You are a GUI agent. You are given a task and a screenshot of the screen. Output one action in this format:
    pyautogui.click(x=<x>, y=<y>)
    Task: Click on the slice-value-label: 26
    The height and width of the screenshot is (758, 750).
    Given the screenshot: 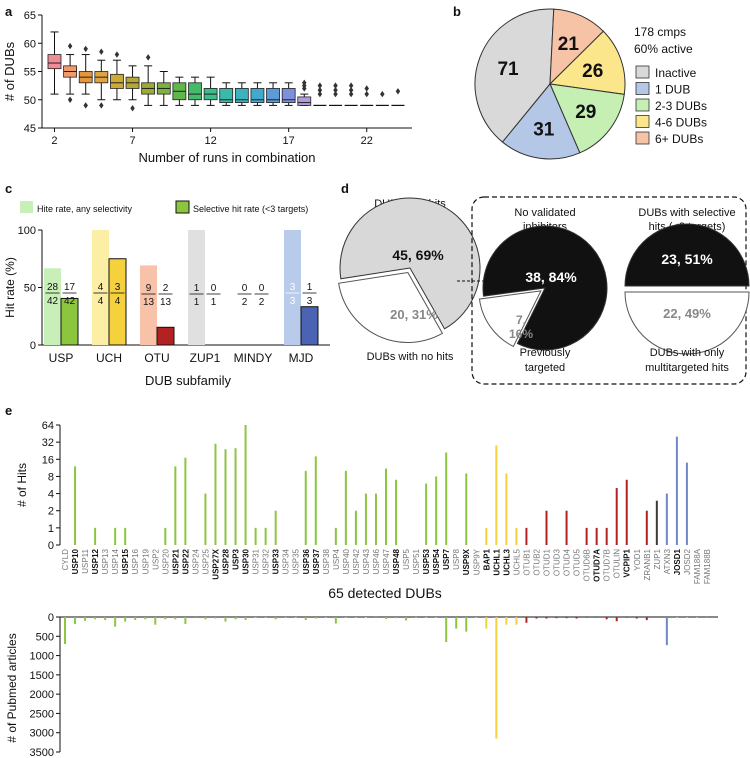 What is the action you would take?
    pyautogui.click(x=592, y=71)
    